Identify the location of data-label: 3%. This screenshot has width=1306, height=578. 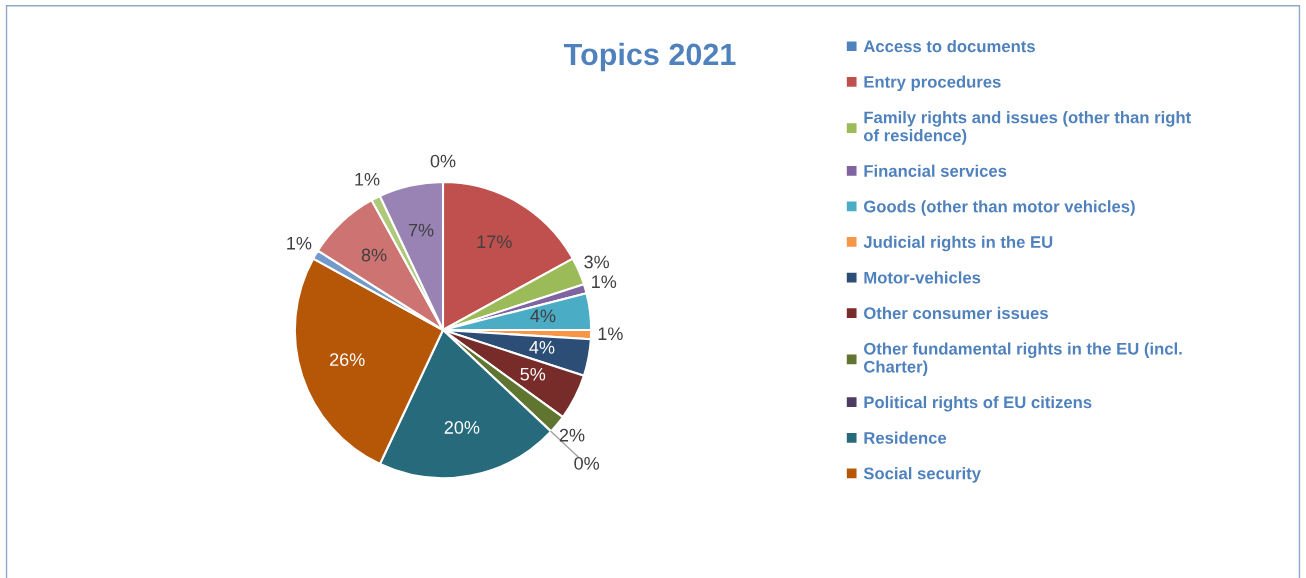
(597, 262).